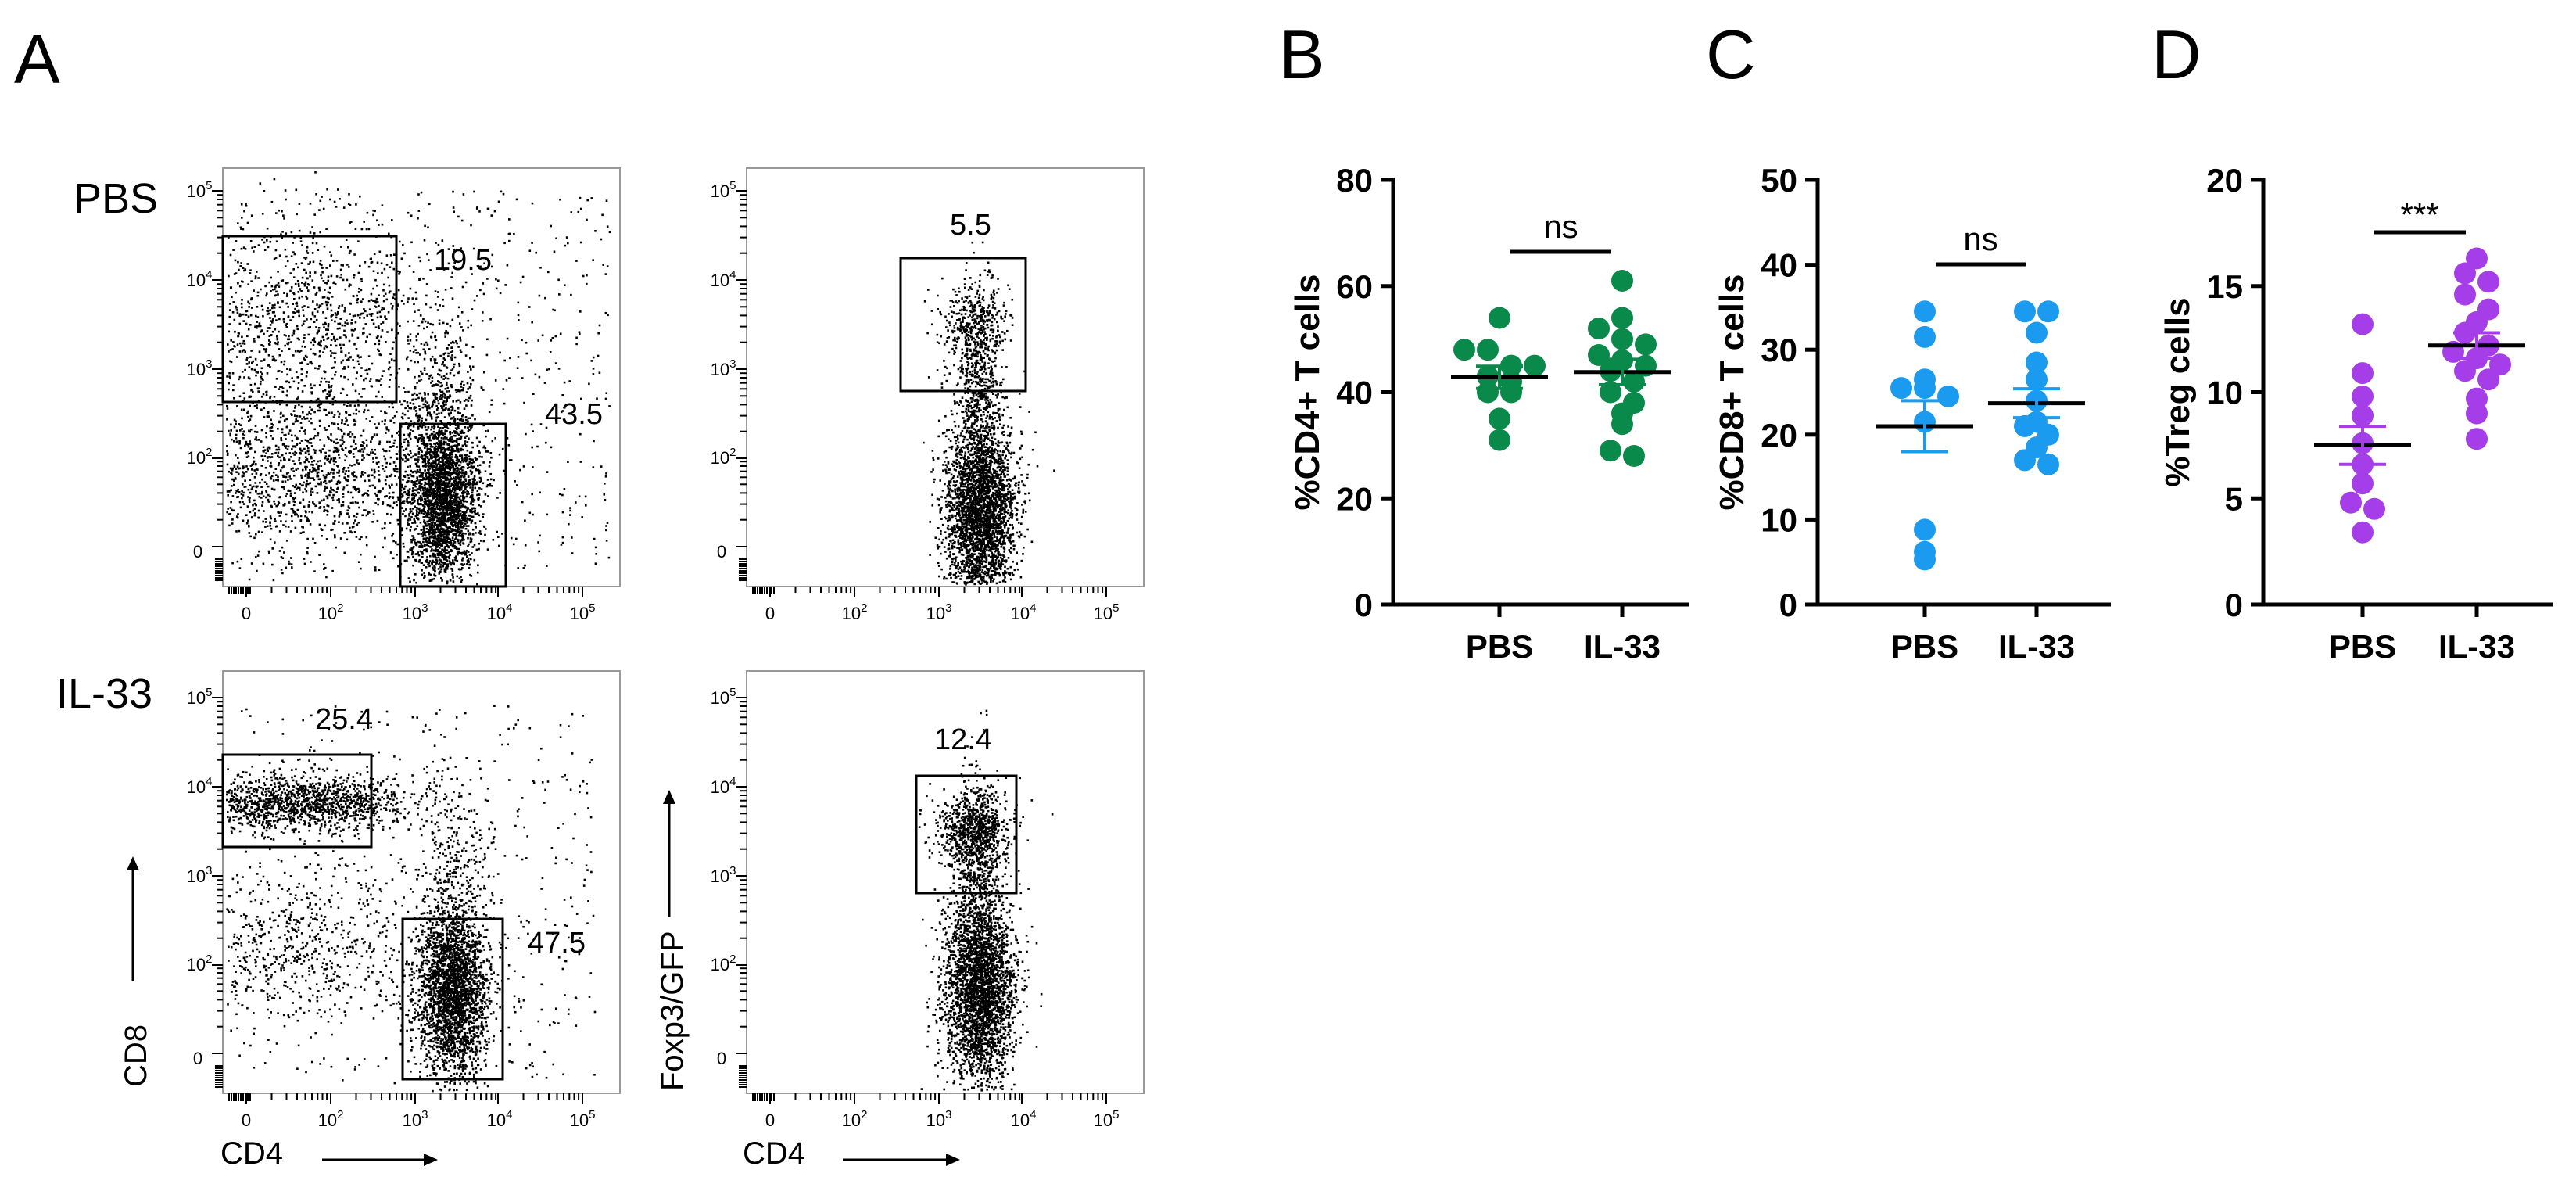  I want to click on y-tick-label: 40, so click(1779, 265).